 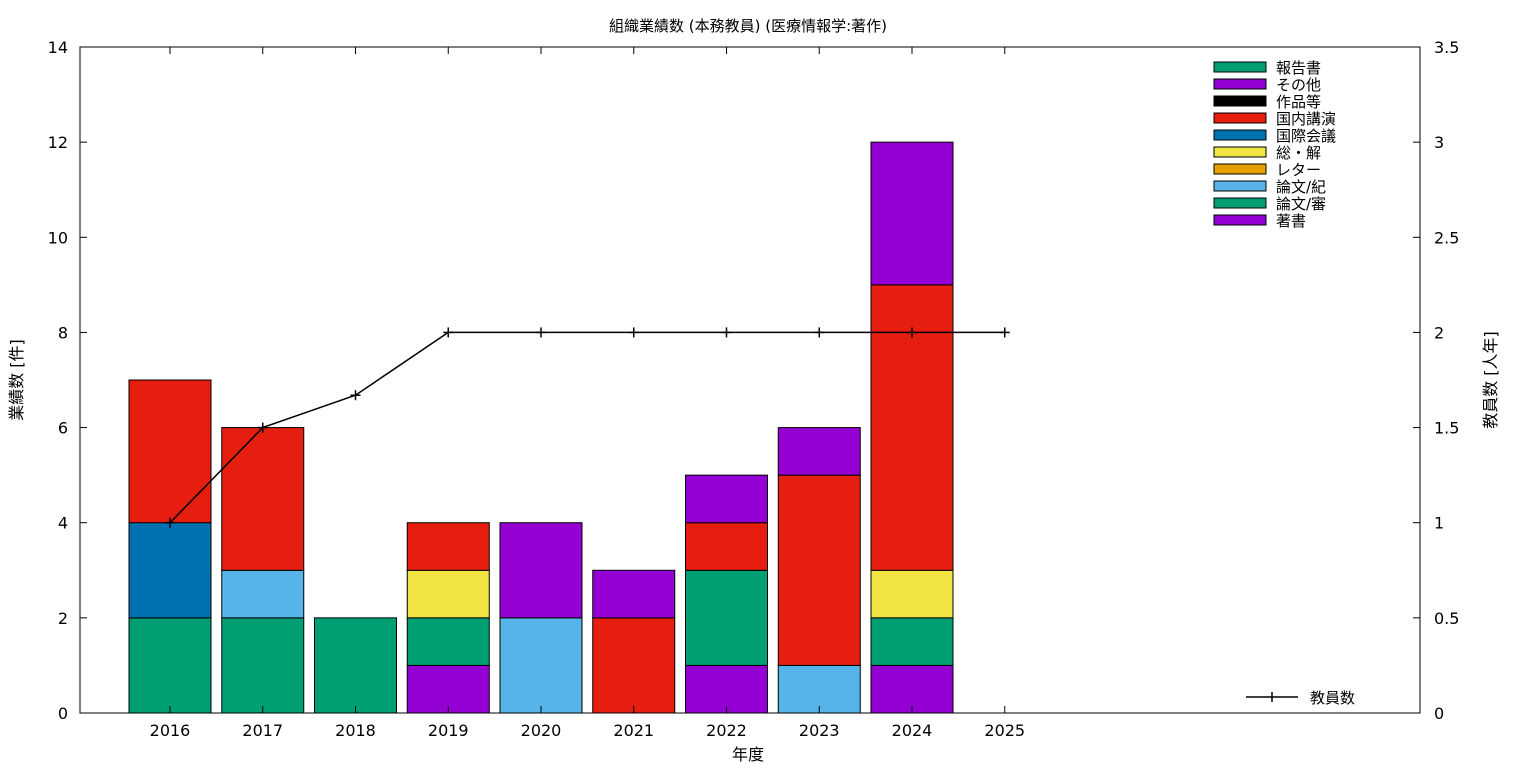 What do you see at coordinates (912, 332) in the screenshot?
I see `staff-point-2024` at bounding box center [912, 332].